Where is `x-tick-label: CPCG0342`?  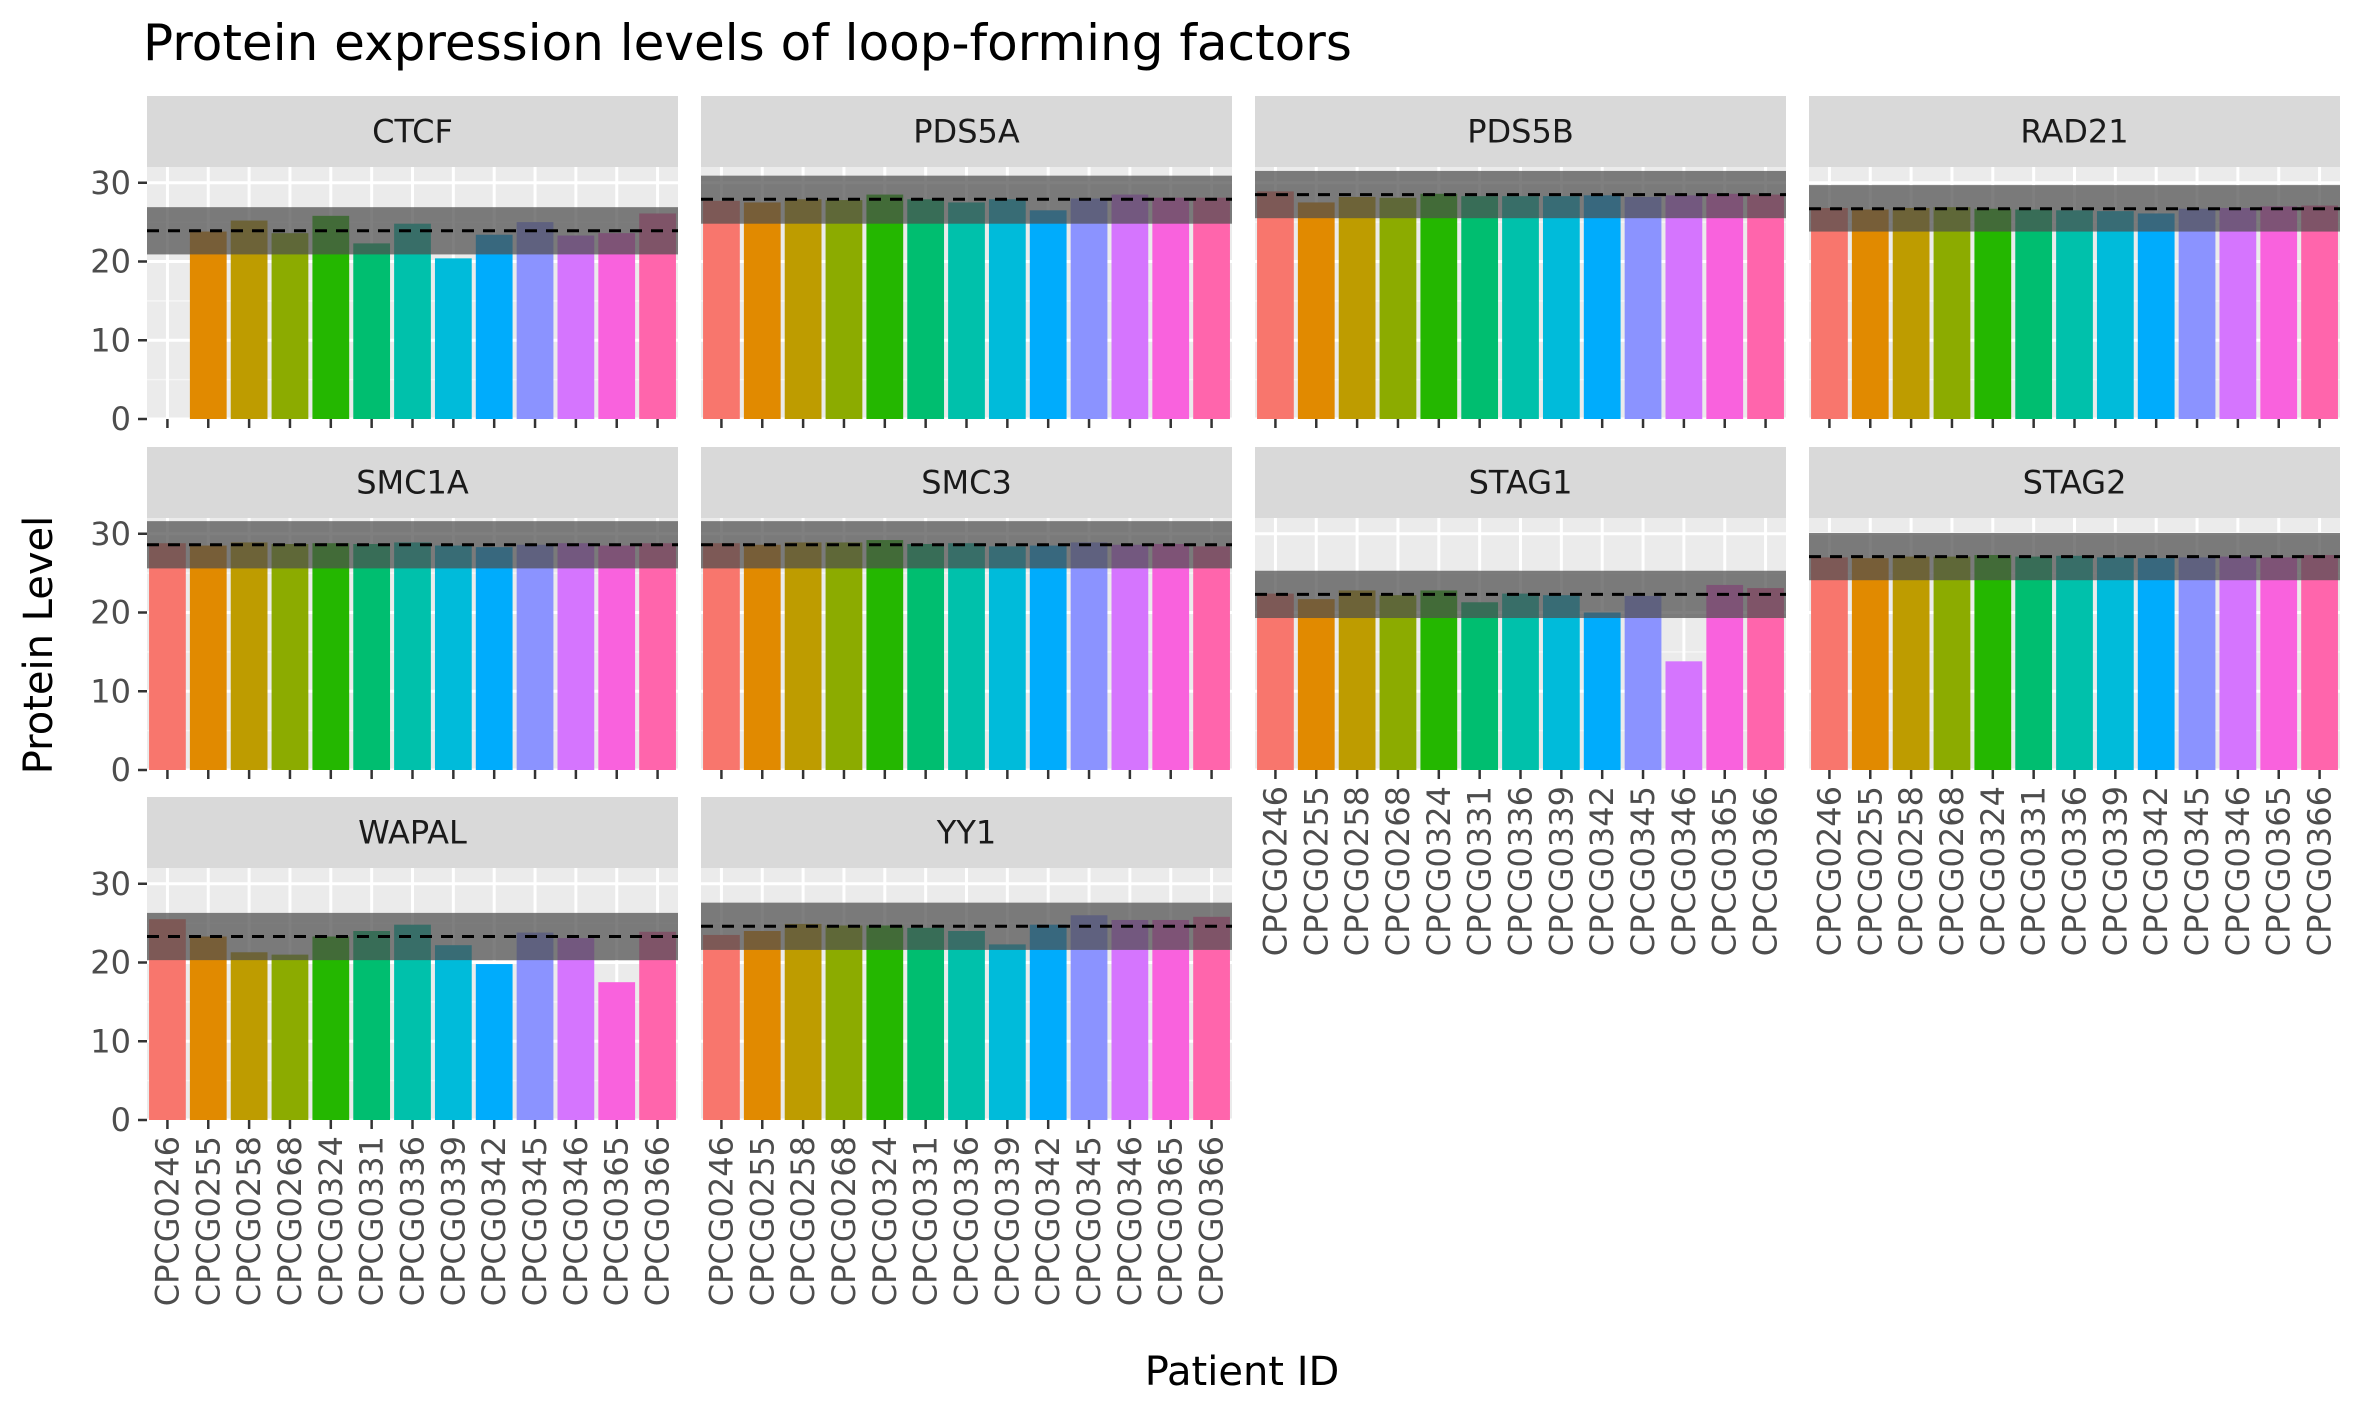
x-tick-label: CPCG0342 is located at coordinates (2156, 871).